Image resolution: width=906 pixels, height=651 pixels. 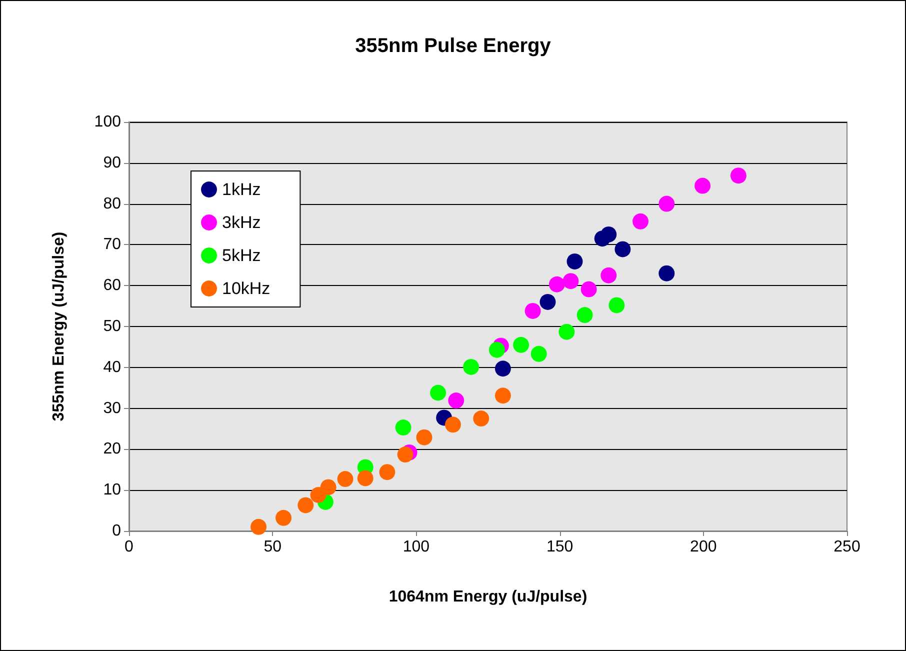 What do you see at coordinates (273, 547) in the screenshot?
I see `x-tick-label: 50` at bounding box center [273, 547].